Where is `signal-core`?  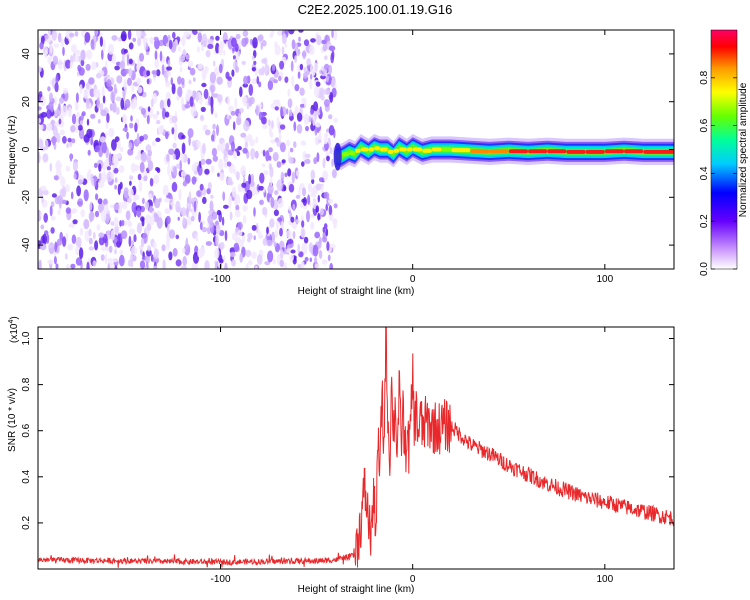
signal-core is located at coordinates (358, 150).